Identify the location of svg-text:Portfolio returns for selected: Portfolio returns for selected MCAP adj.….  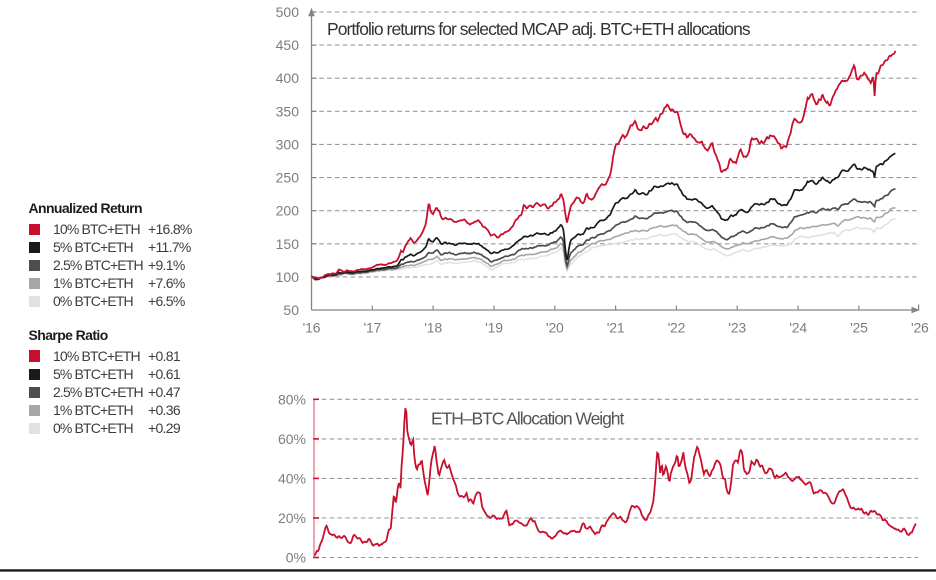
(539, 29).